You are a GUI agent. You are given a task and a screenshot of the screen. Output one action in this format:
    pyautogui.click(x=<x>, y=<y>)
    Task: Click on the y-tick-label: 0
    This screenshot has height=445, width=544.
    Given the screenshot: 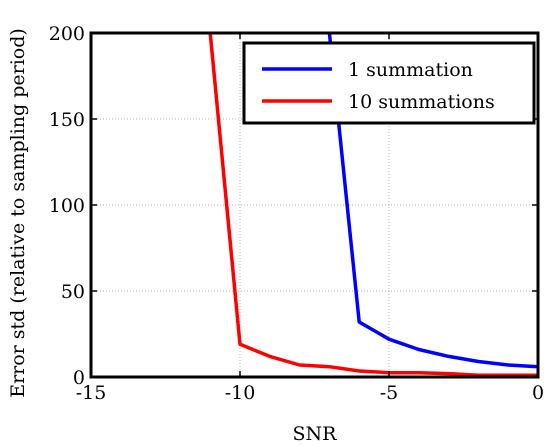 What is the action you would take?
    pyautogui.click(x=79, y=378)
    